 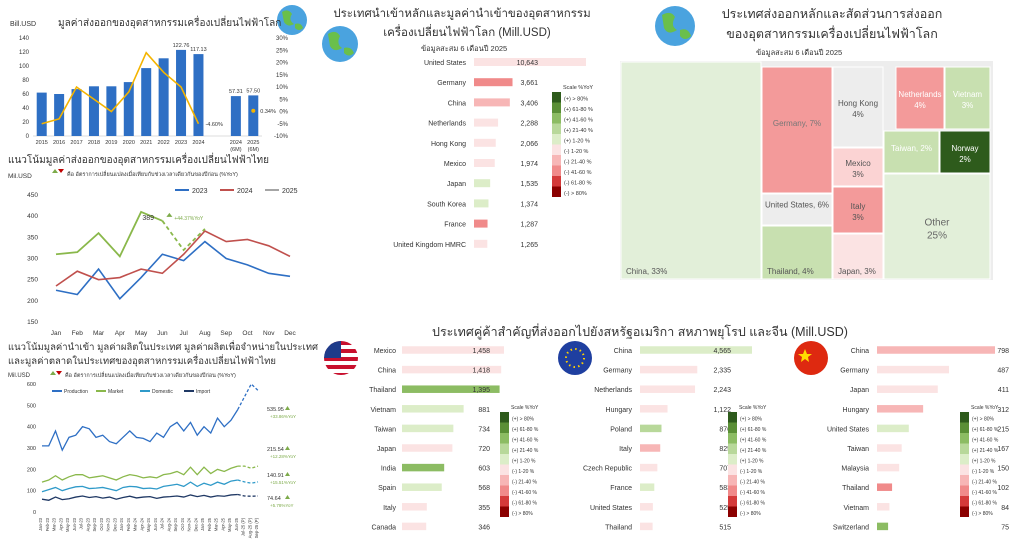 What do you see at coordinates (529, 225) in the screenshot?
I see `value-label: 1,287` at bounding box center [529, 225].